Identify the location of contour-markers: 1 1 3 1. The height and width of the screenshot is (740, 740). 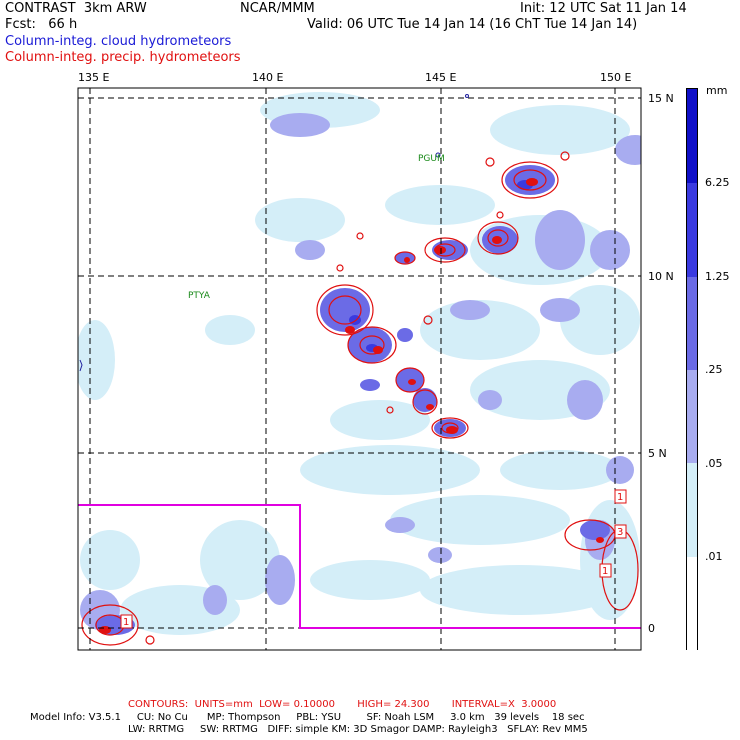
(373, 559).